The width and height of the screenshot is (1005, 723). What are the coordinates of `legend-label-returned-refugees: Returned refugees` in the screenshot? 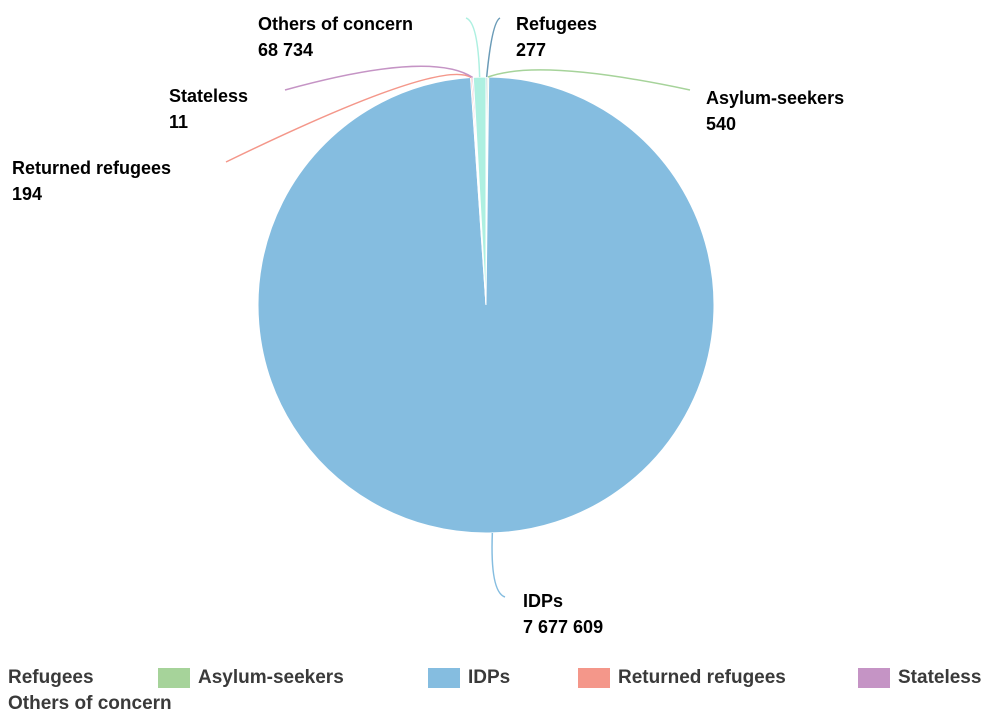 It's located at (702, 677).